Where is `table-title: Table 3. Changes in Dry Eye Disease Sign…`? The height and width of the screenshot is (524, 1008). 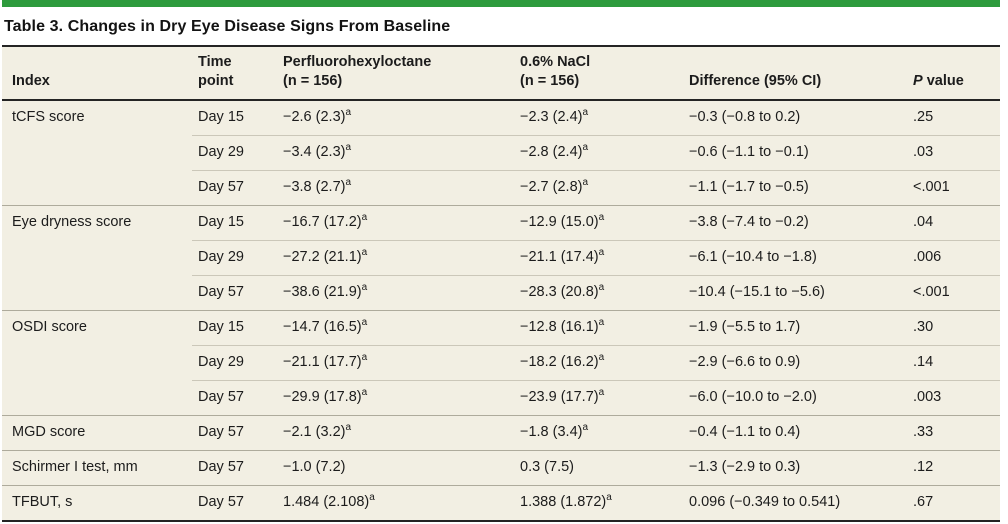
table-title: Table 3. Changes in Dry Eye Disease Sign… is located at coordinates (227, 26).